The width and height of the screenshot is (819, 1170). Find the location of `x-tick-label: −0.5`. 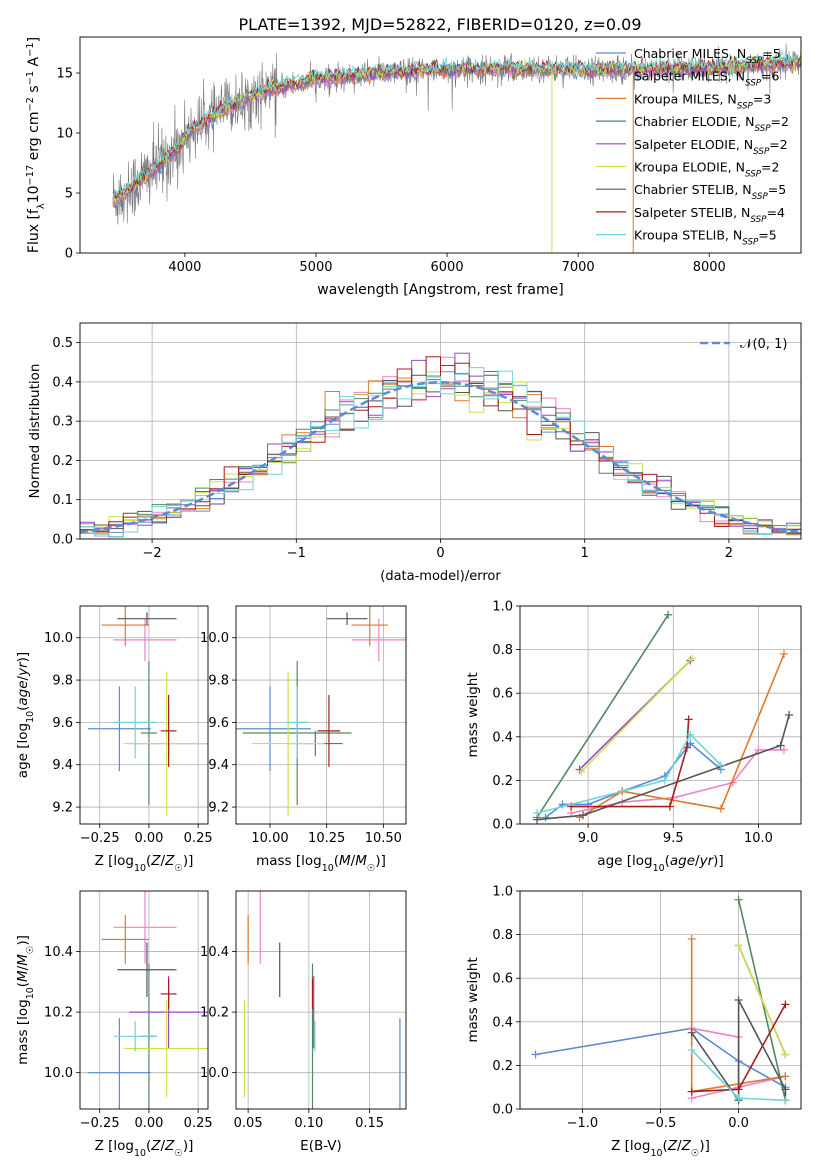

x-tick-label: −0.5 is located at coordinates (661, 1123).